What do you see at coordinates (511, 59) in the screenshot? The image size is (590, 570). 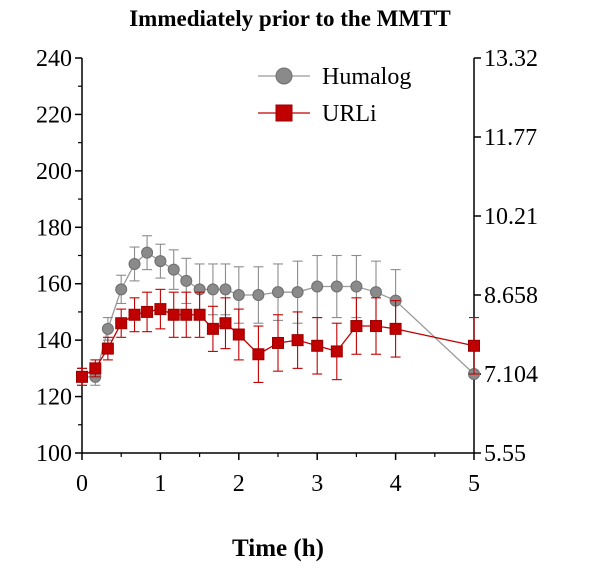 I see `y2-tick-label: 13.32` at bounding box center [511, 59].